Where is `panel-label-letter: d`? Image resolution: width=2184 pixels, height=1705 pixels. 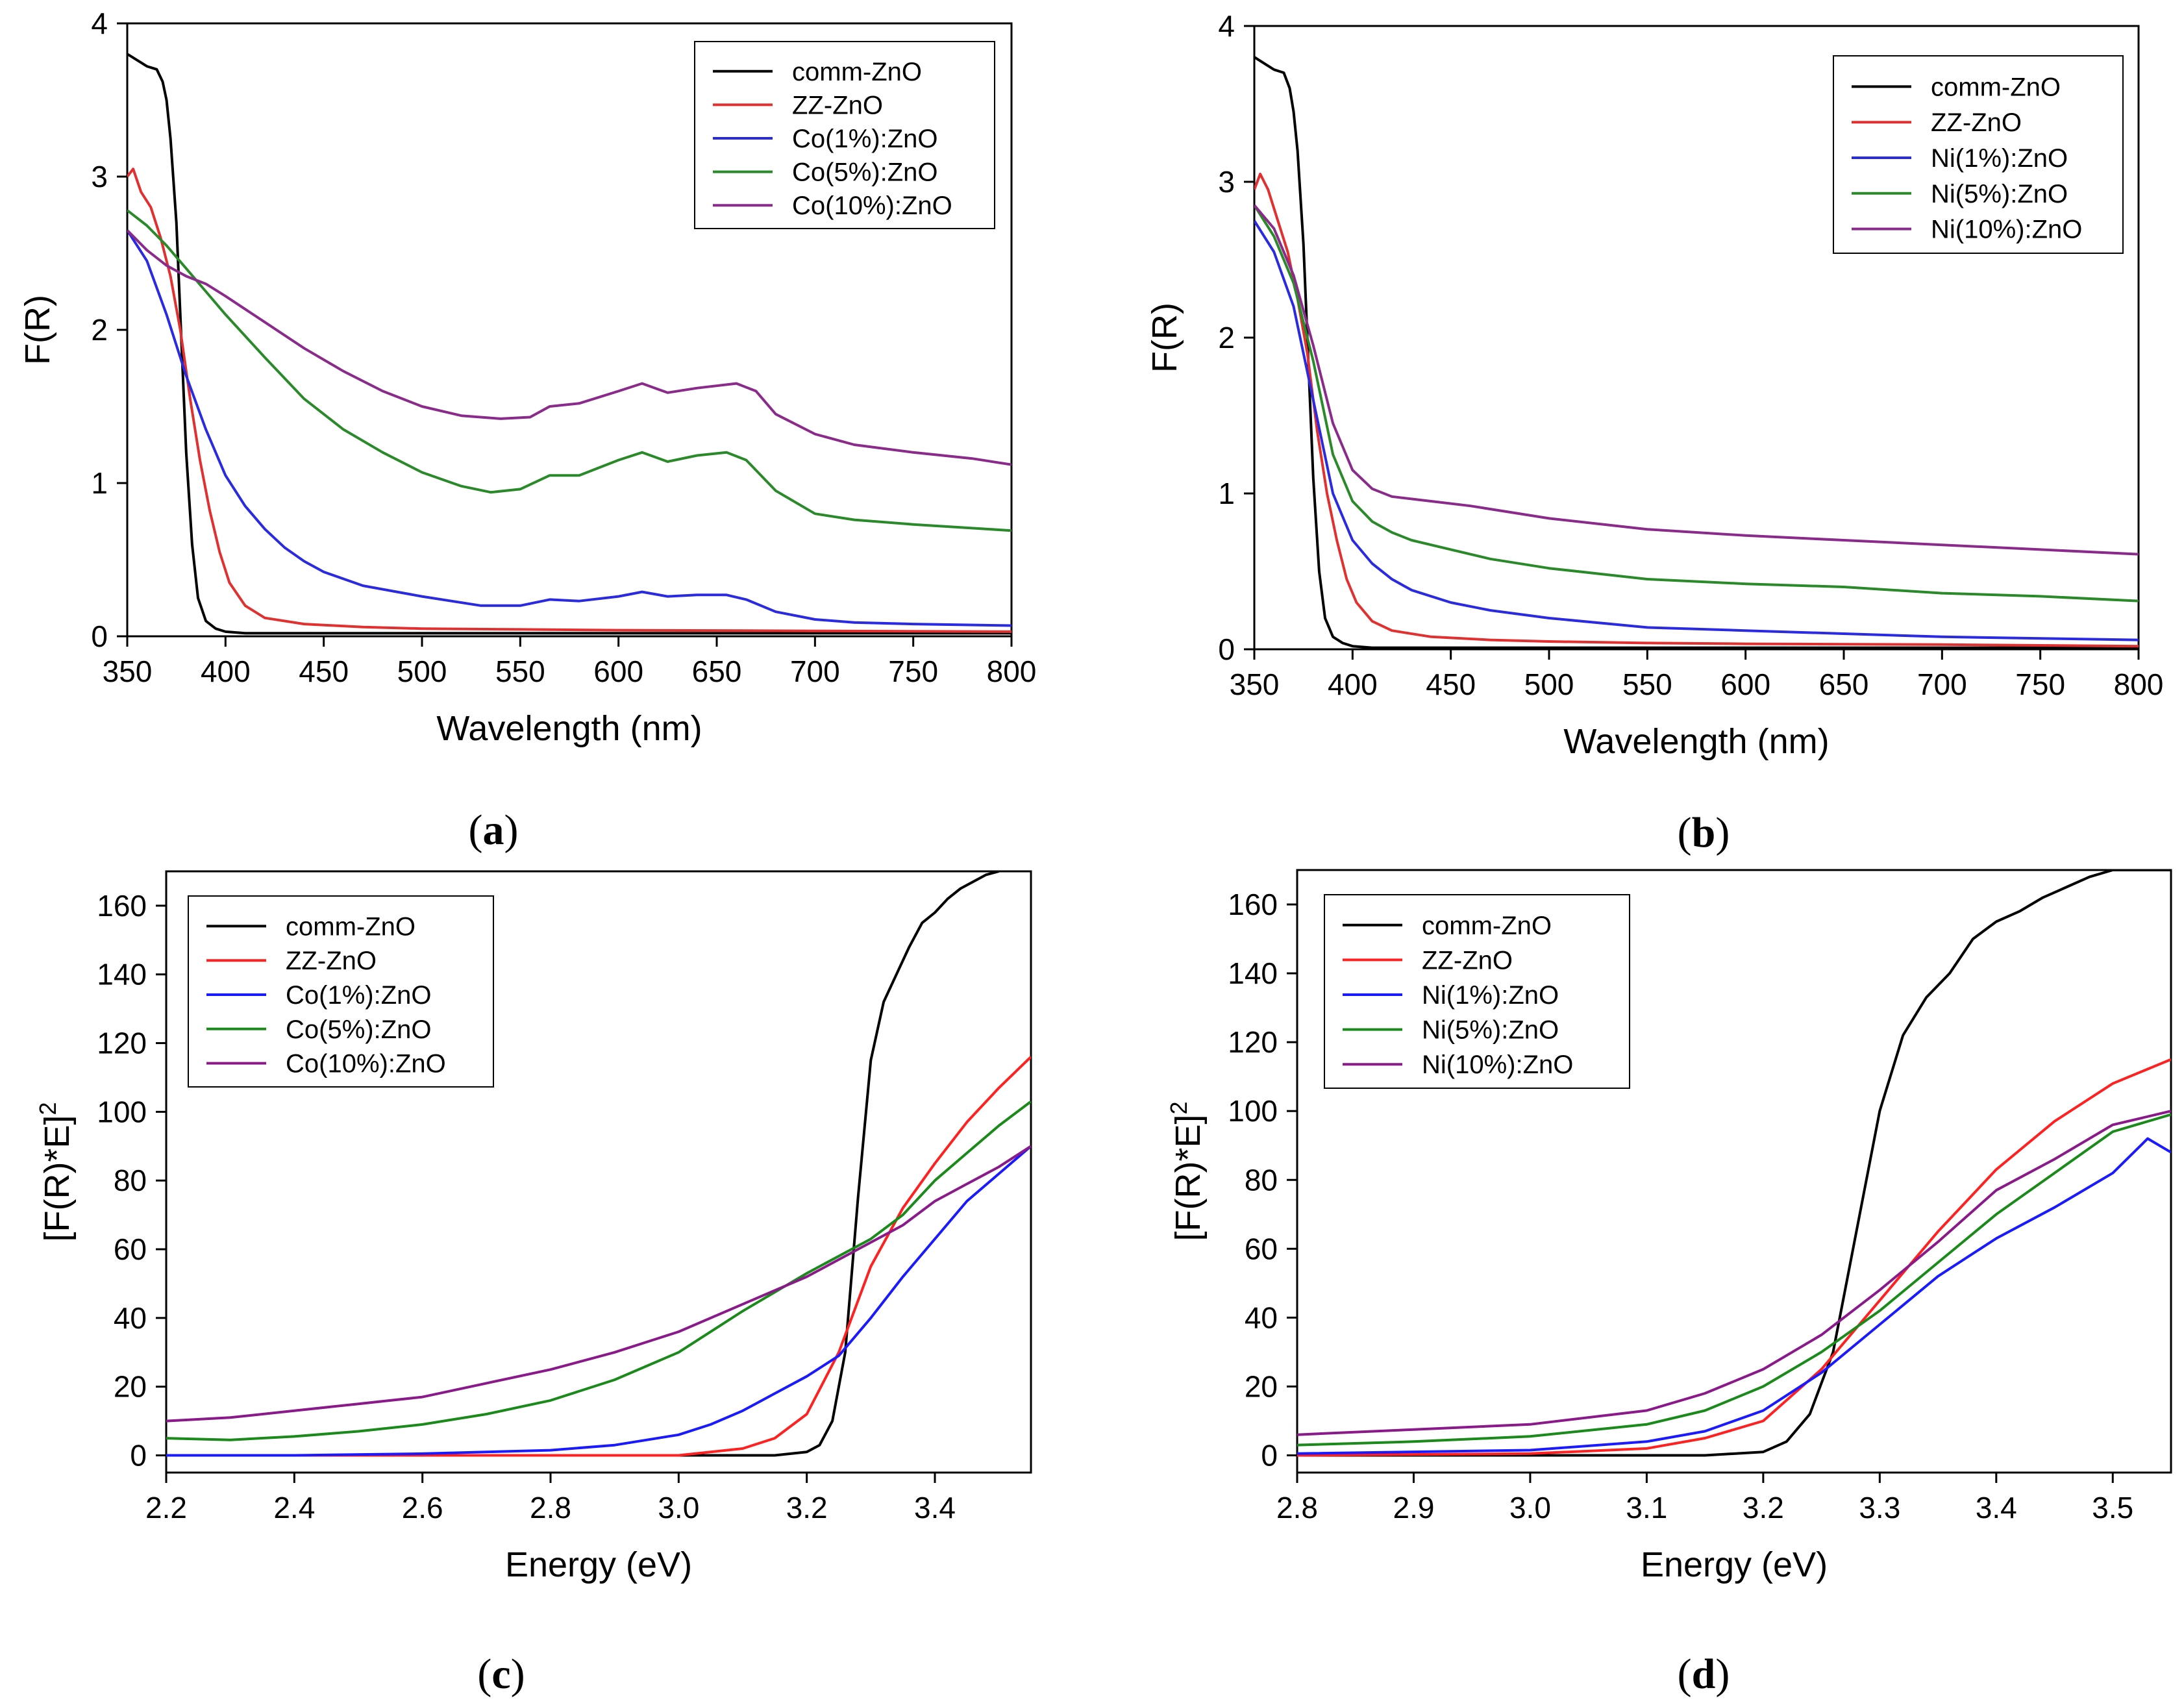
panel-label-letter: d is located at coordinates (1704, 1674).